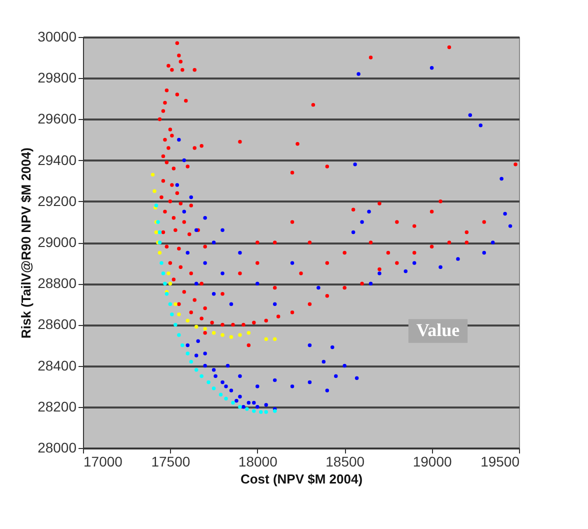 The image size is (588, 529). What do you see at coordinates (500, 462) in the screenshot?
I see `x-tick-label: 19500` at bounding box center [500, 462].